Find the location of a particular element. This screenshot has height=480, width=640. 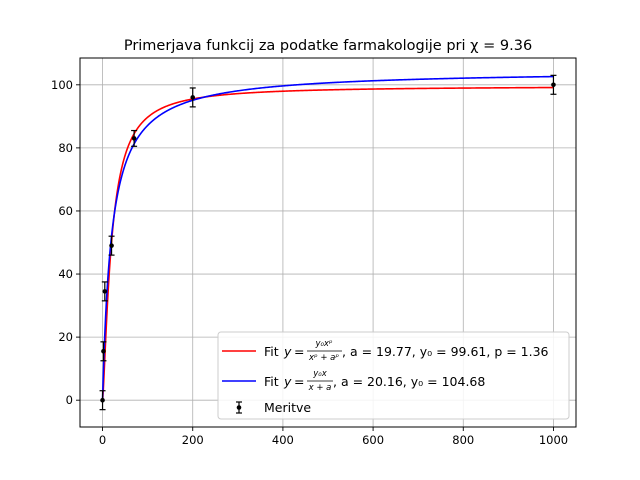

legend-marker-dot is located at coordinates (239, 407).